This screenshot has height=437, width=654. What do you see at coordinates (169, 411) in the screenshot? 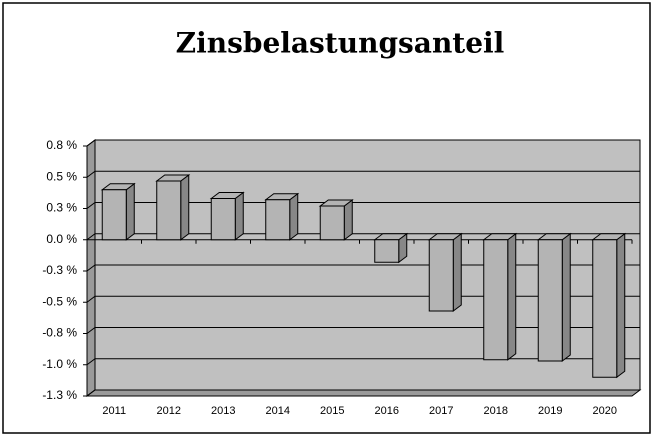
I see `x-tick-label: 2012` at bounding box center [169, 411].